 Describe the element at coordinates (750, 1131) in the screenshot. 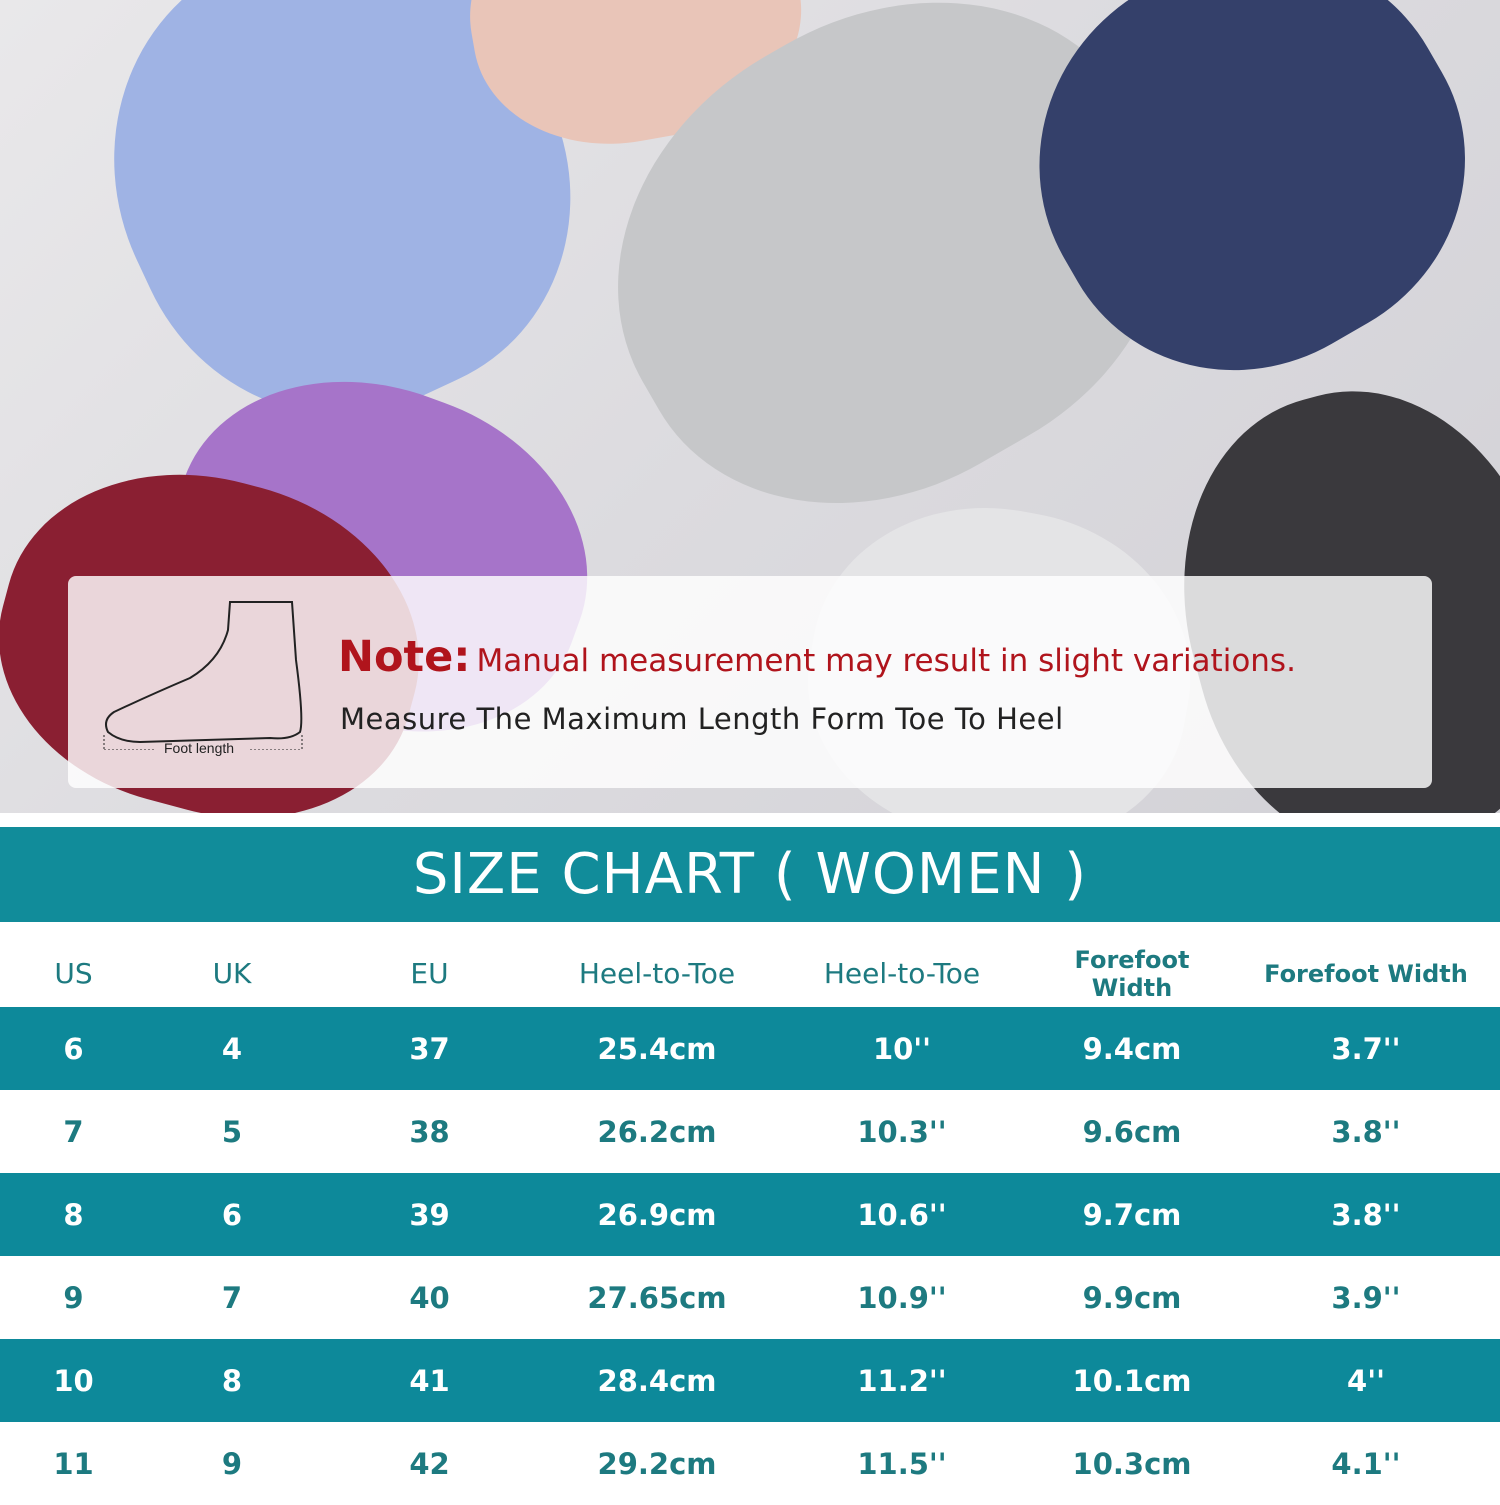

I see `table-row: 7 5 38 26.2cm 10.3'' 9.6cm 3.8''` at that location.